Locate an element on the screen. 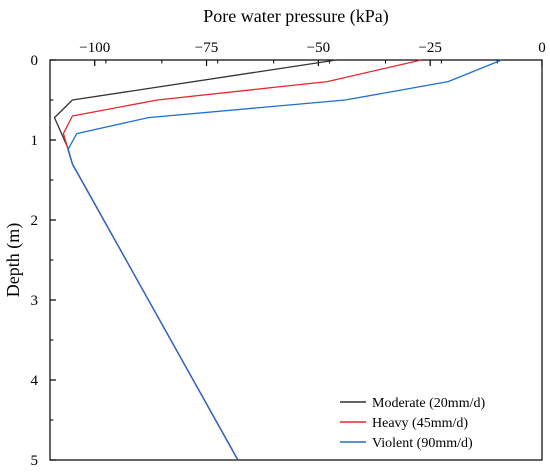  y-tick-label: 0 is located at coordinates (35, 61).